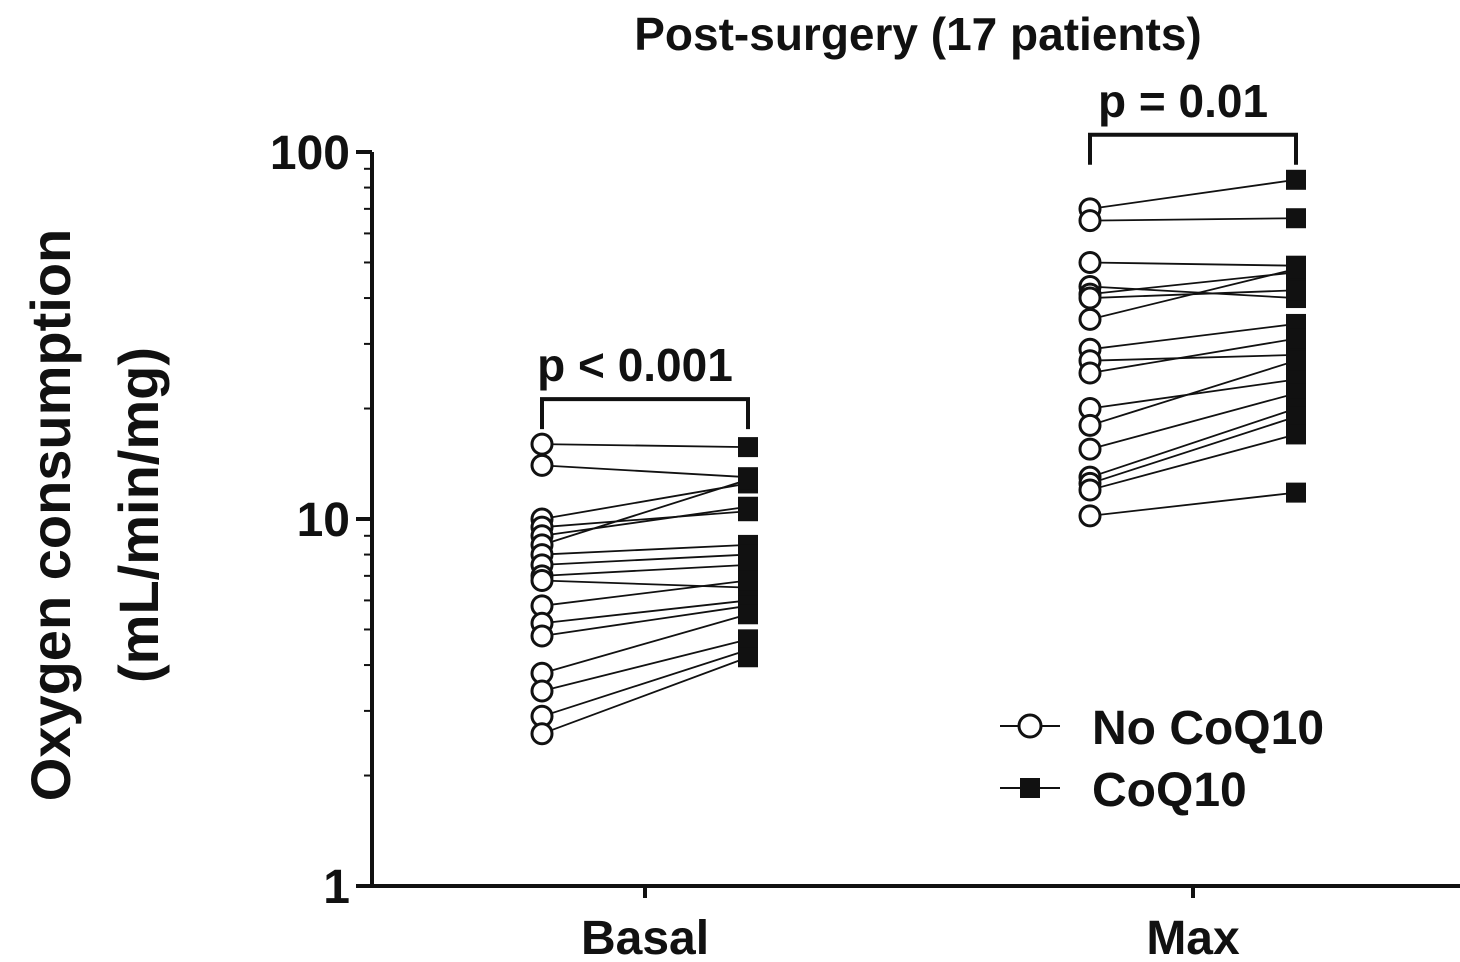 This screenshot has width=1460, height=962. Describe the element at coordinates (645, 937) in the screenshot. I see `x-tick-label-basal: Basal` at that location.